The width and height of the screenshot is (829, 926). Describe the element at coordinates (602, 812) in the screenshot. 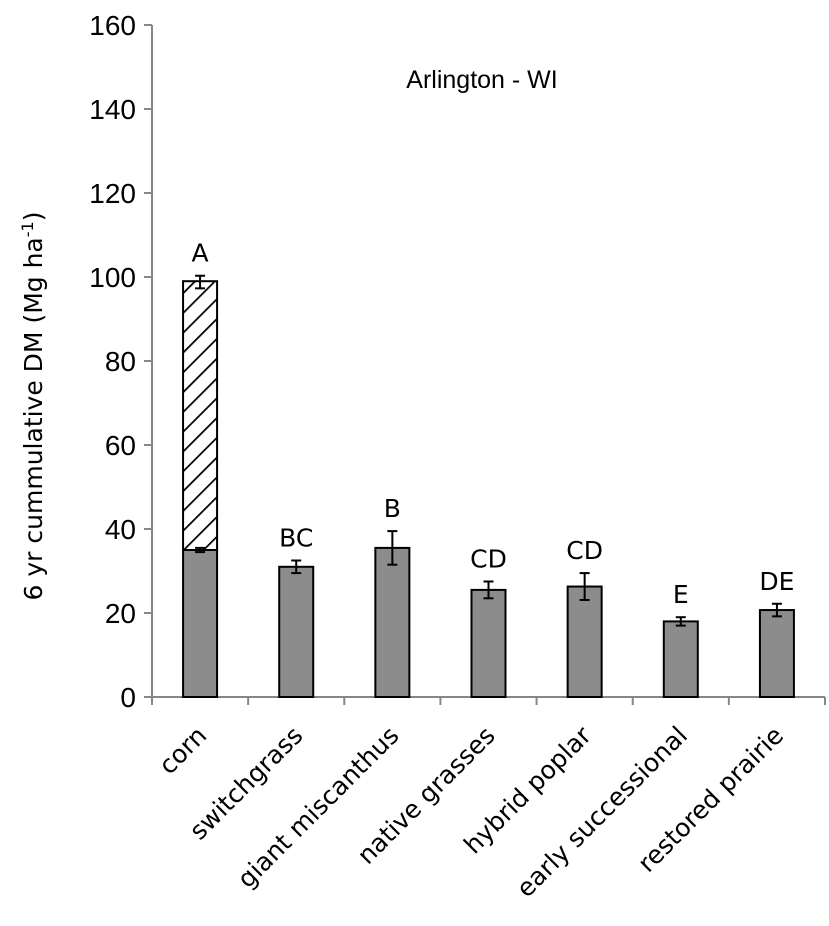

I see `x-tick-label: early successional` at that location.